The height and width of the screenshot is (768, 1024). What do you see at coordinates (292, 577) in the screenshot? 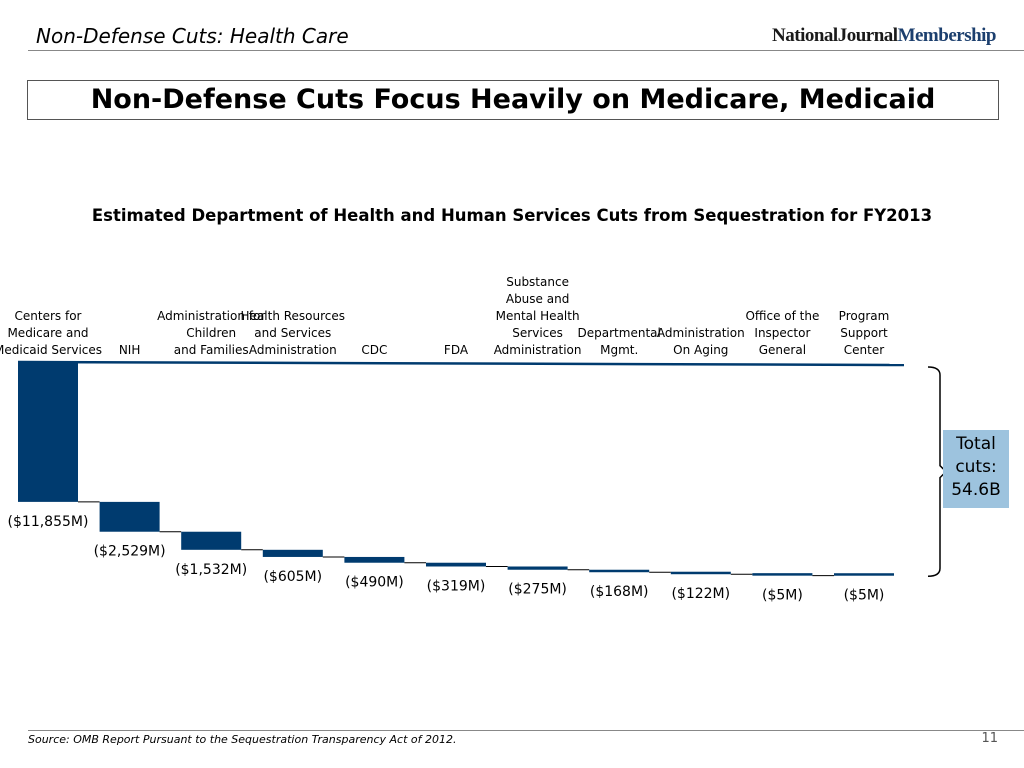
I see `data-label: ($605M)` at bounding box center [292, 577].